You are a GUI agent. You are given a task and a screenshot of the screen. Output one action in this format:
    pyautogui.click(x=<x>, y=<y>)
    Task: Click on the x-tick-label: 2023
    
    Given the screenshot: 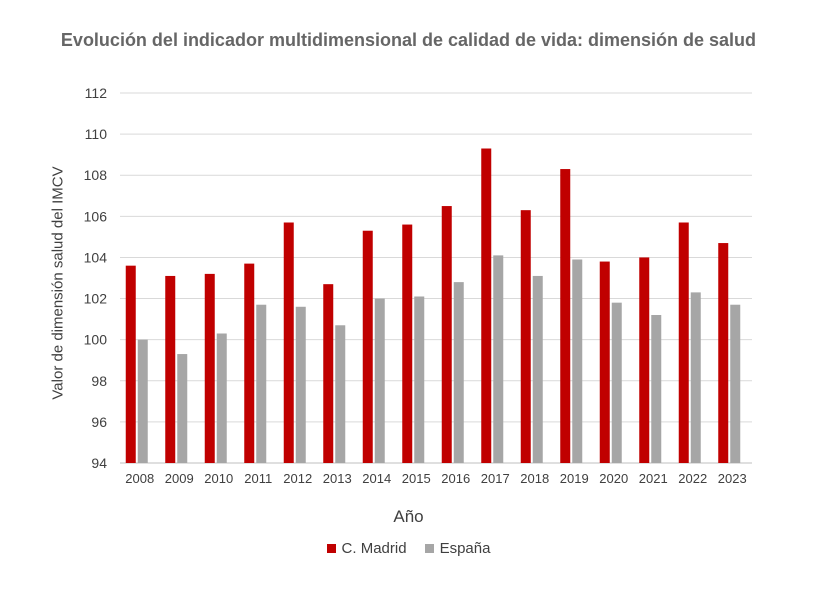 What is the action you would take?
    pyautogui.click(x=732, y=478)
    